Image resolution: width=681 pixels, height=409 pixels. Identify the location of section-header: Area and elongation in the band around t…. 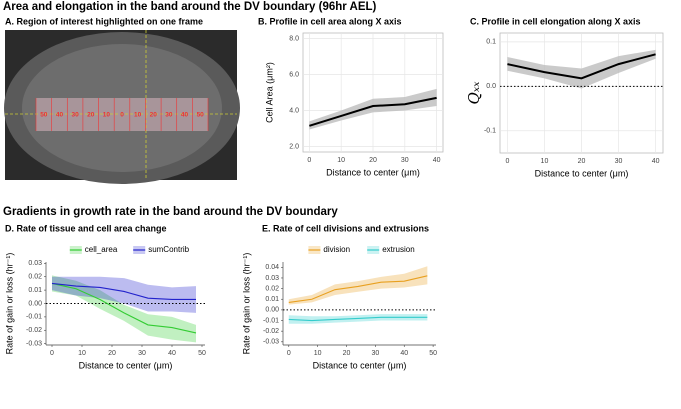
(190, 7).